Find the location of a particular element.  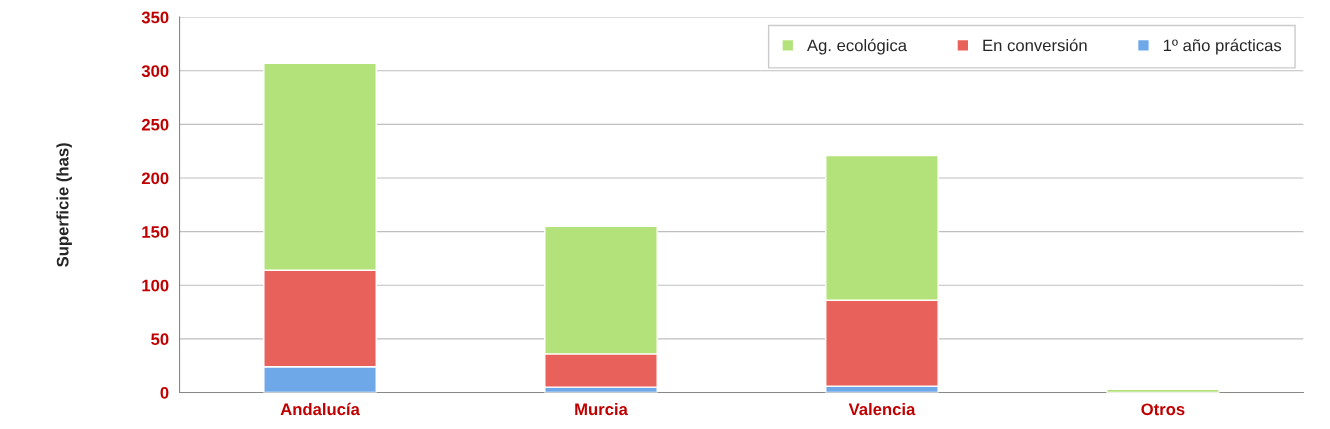

y-tick-label: 250 is located at coordinates (155, 124).